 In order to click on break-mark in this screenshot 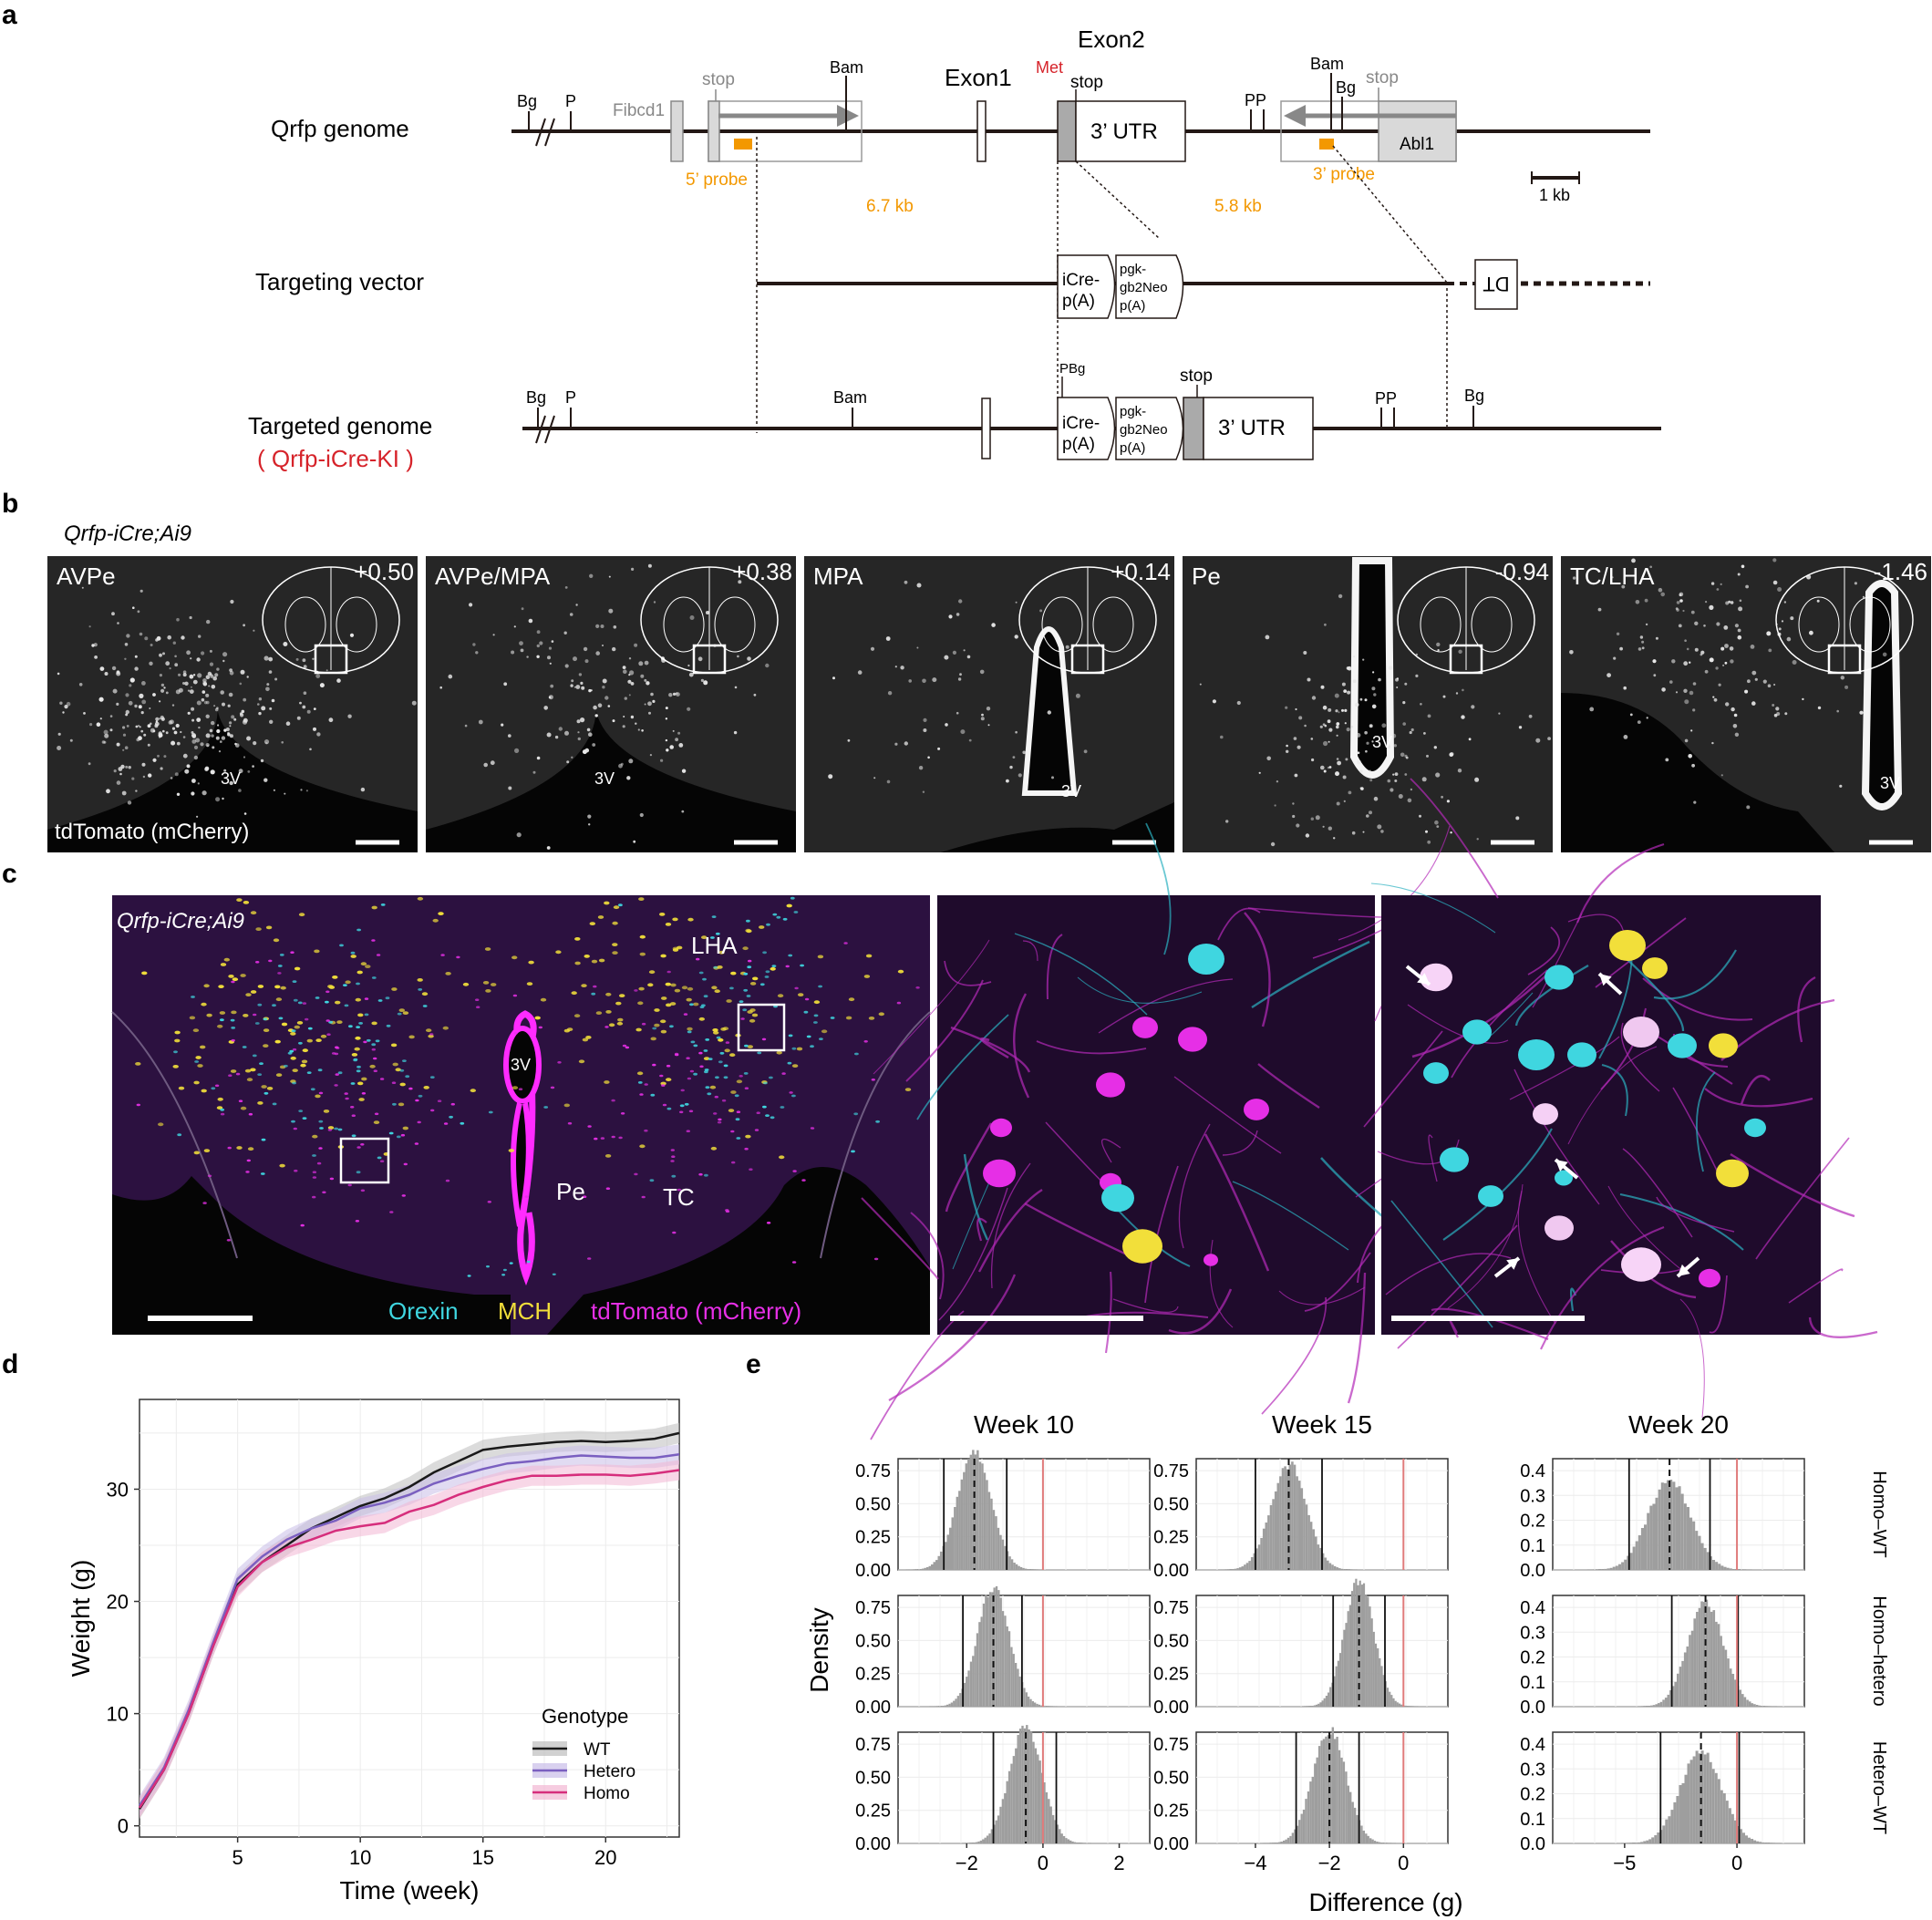, I will do `click(550, 132)`.